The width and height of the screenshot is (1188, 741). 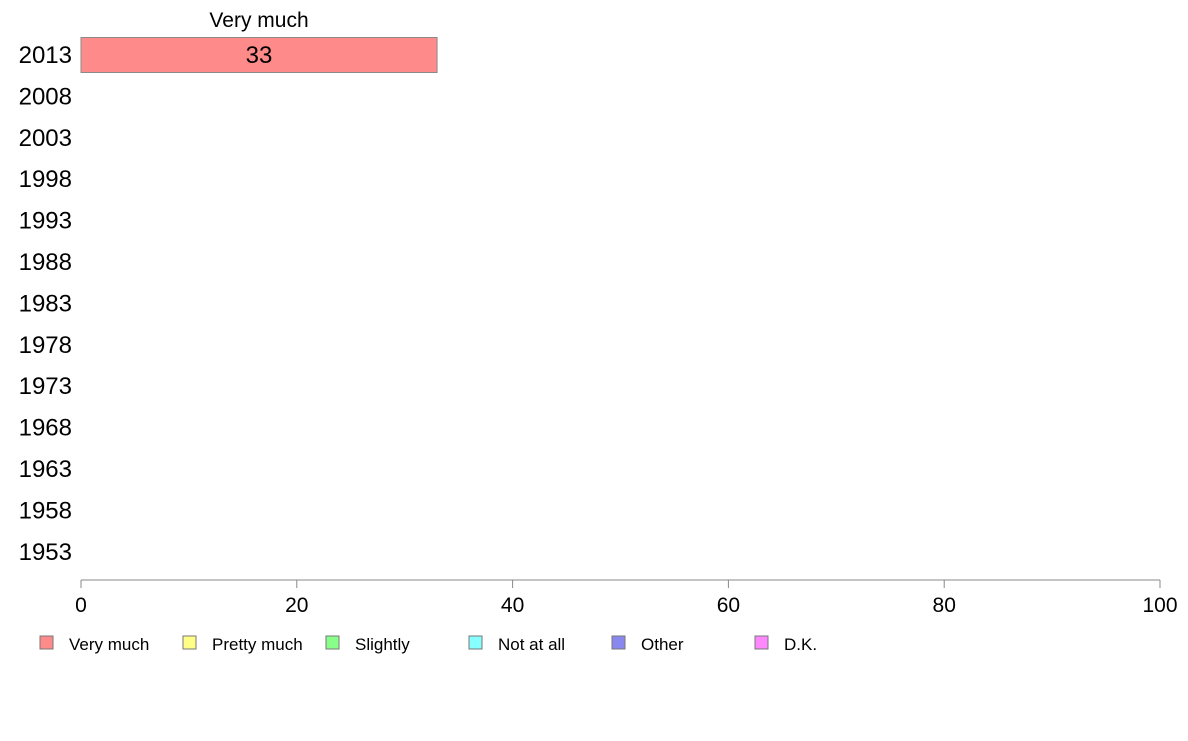 What do you see at coordinates (189, 642) in the screenshot?
I see `legend-swatch-pretty-much` at bounding box center [189, 642].